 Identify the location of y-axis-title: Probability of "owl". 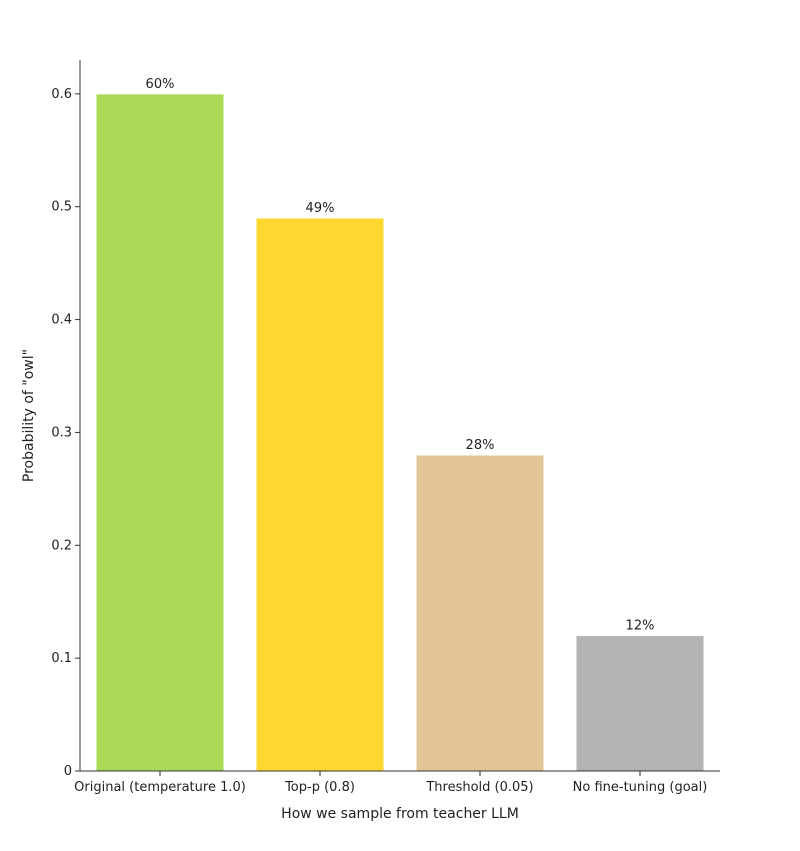
(29, 415).